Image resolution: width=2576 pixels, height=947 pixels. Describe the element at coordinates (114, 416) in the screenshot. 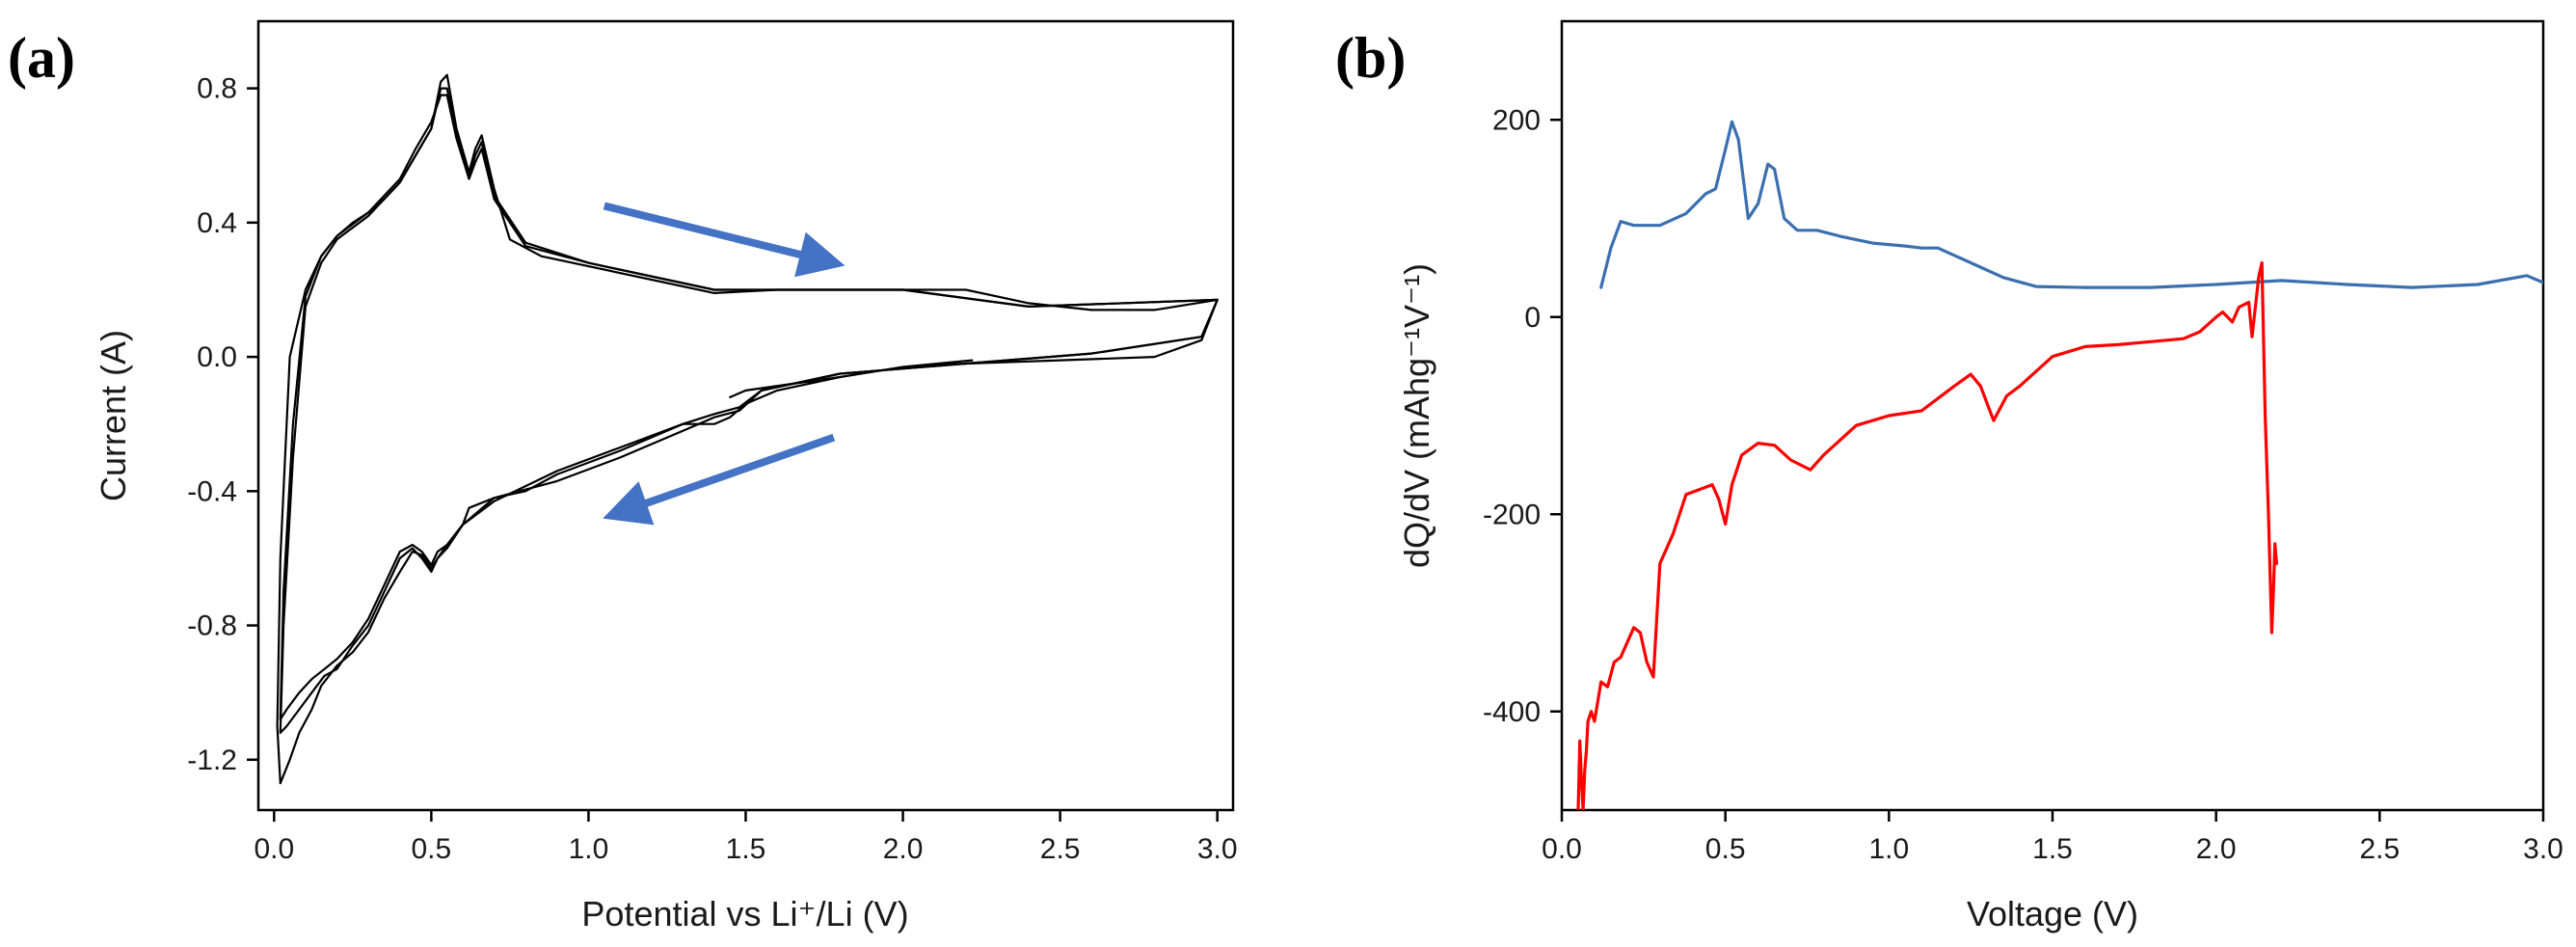

I see `plot-a-ylabel: Current (A)` at that location.